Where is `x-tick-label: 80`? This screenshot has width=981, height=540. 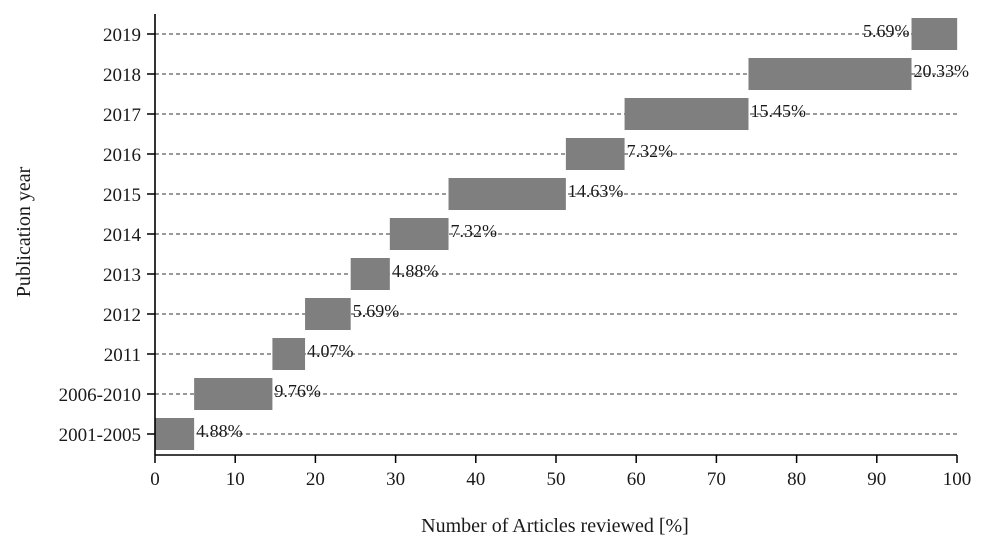 x-tick-label: 80 is located at coordinates (796, 479).